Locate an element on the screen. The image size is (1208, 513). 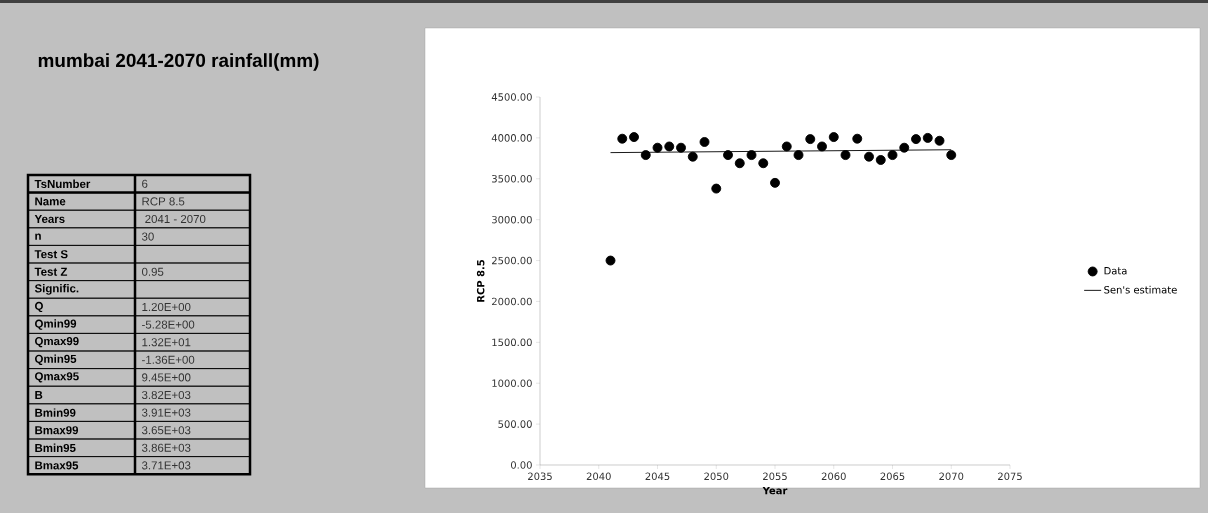
x-tick-label: 2045 is located at coordinates (657, 476).